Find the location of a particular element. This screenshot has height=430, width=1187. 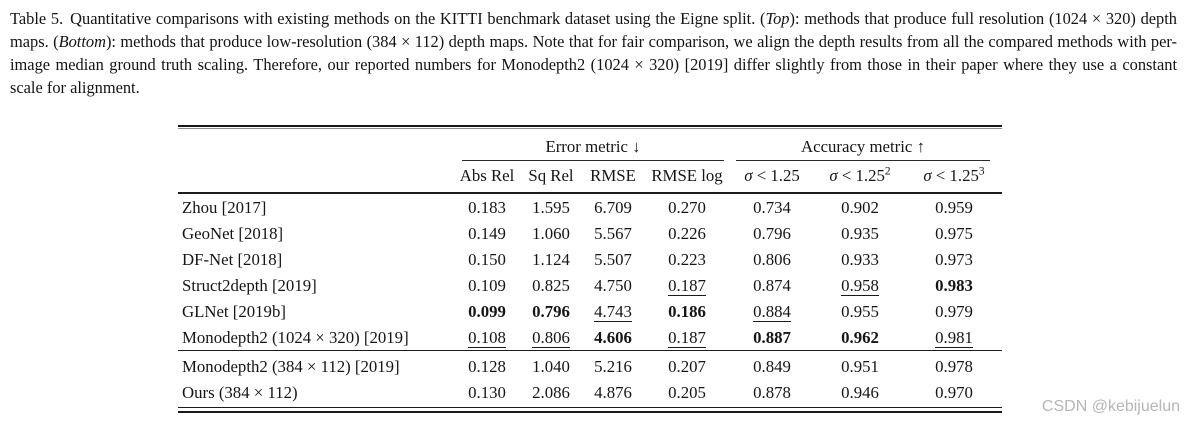

cell-rmse-log: 0.205 is located at coordinates (687, 393).